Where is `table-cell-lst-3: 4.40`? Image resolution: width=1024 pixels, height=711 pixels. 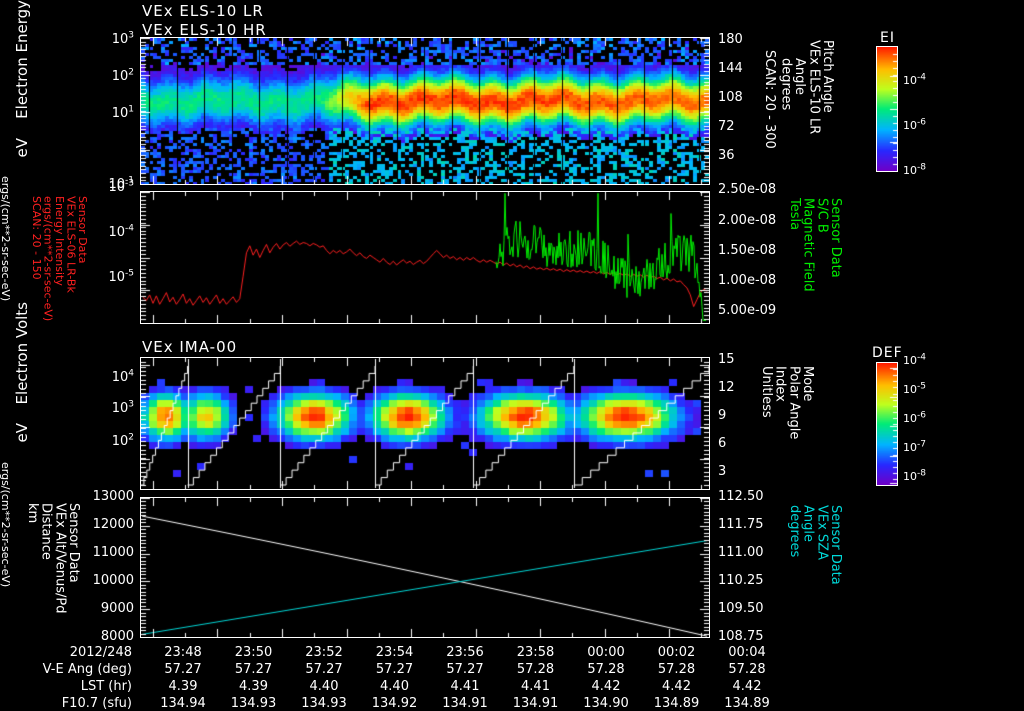
table-cell-lst-3: 4.40 is located at coordinates (394, 686).